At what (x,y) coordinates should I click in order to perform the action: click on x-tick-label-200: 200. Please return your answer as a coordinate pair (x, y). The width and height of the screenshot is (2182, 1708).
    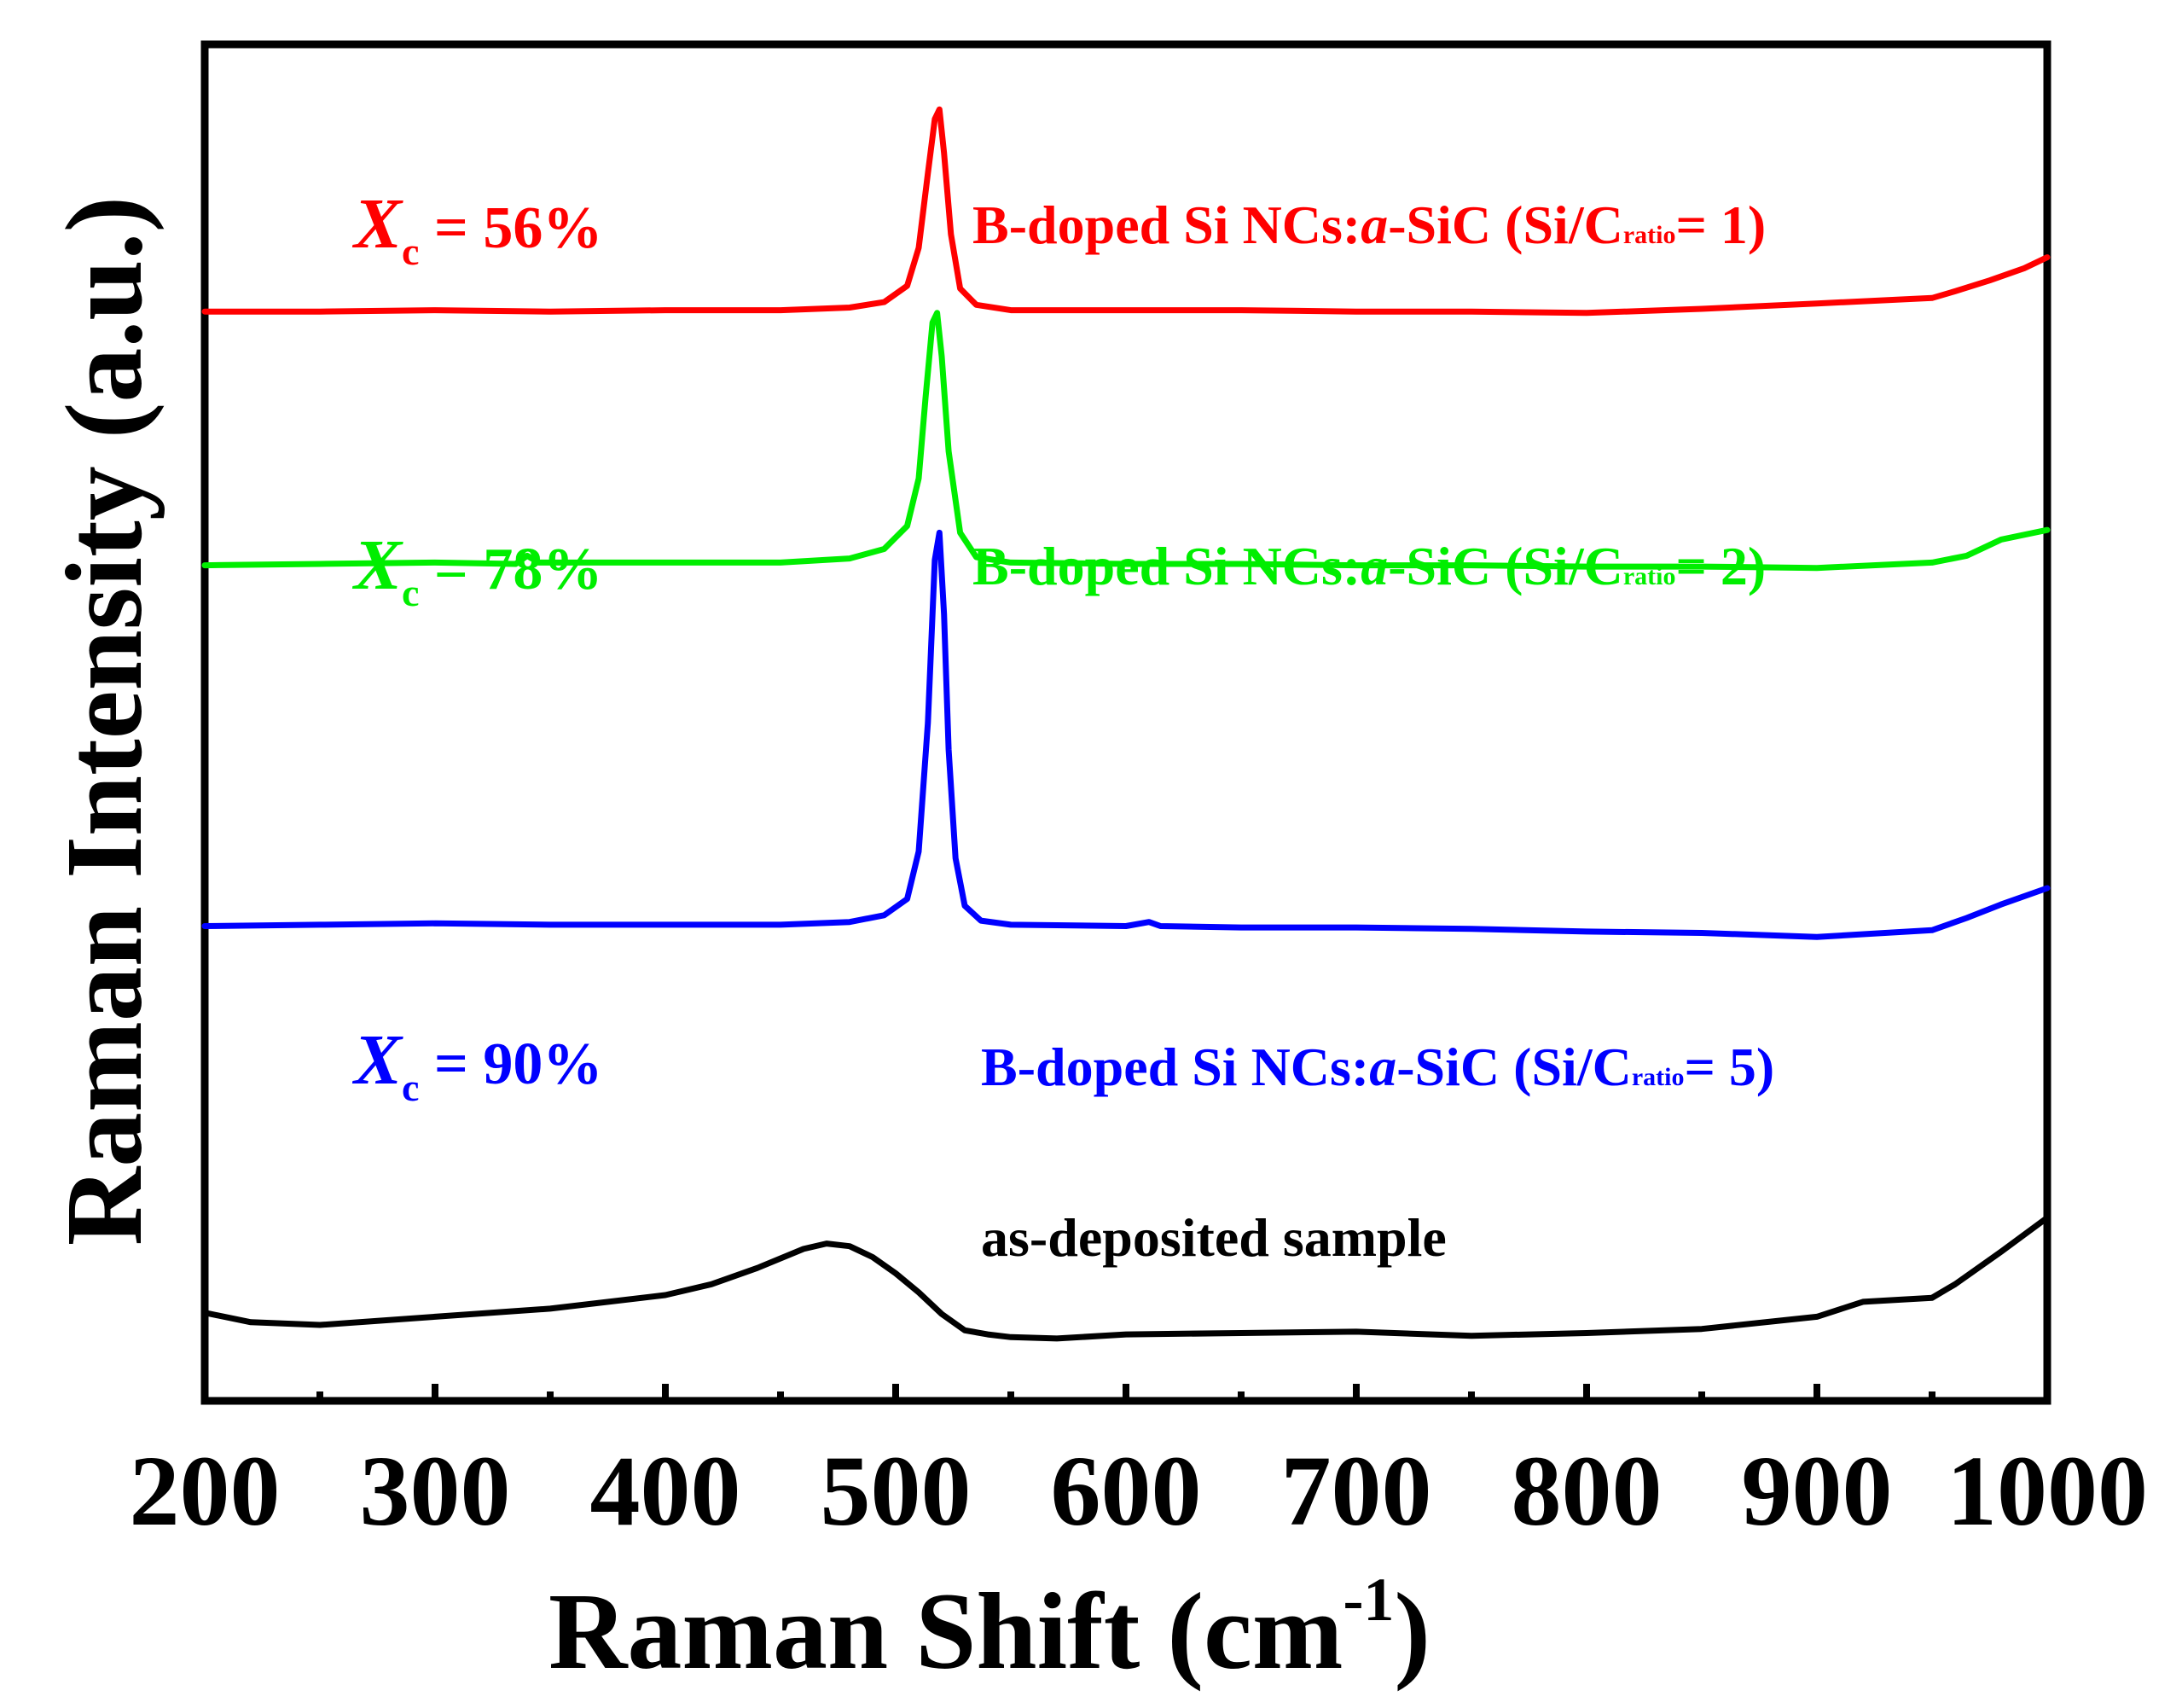
    Looking at the image, I should click on (205, 1491).